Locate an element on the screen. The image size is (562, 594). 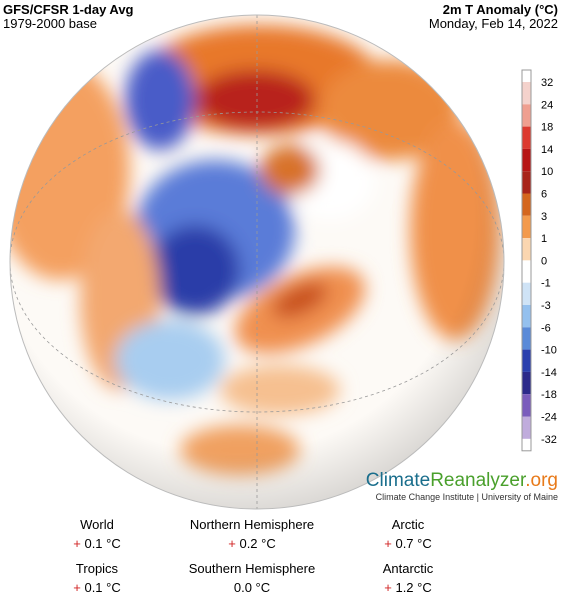
colorbar-label: 10 is located at coordinates (547, 172).